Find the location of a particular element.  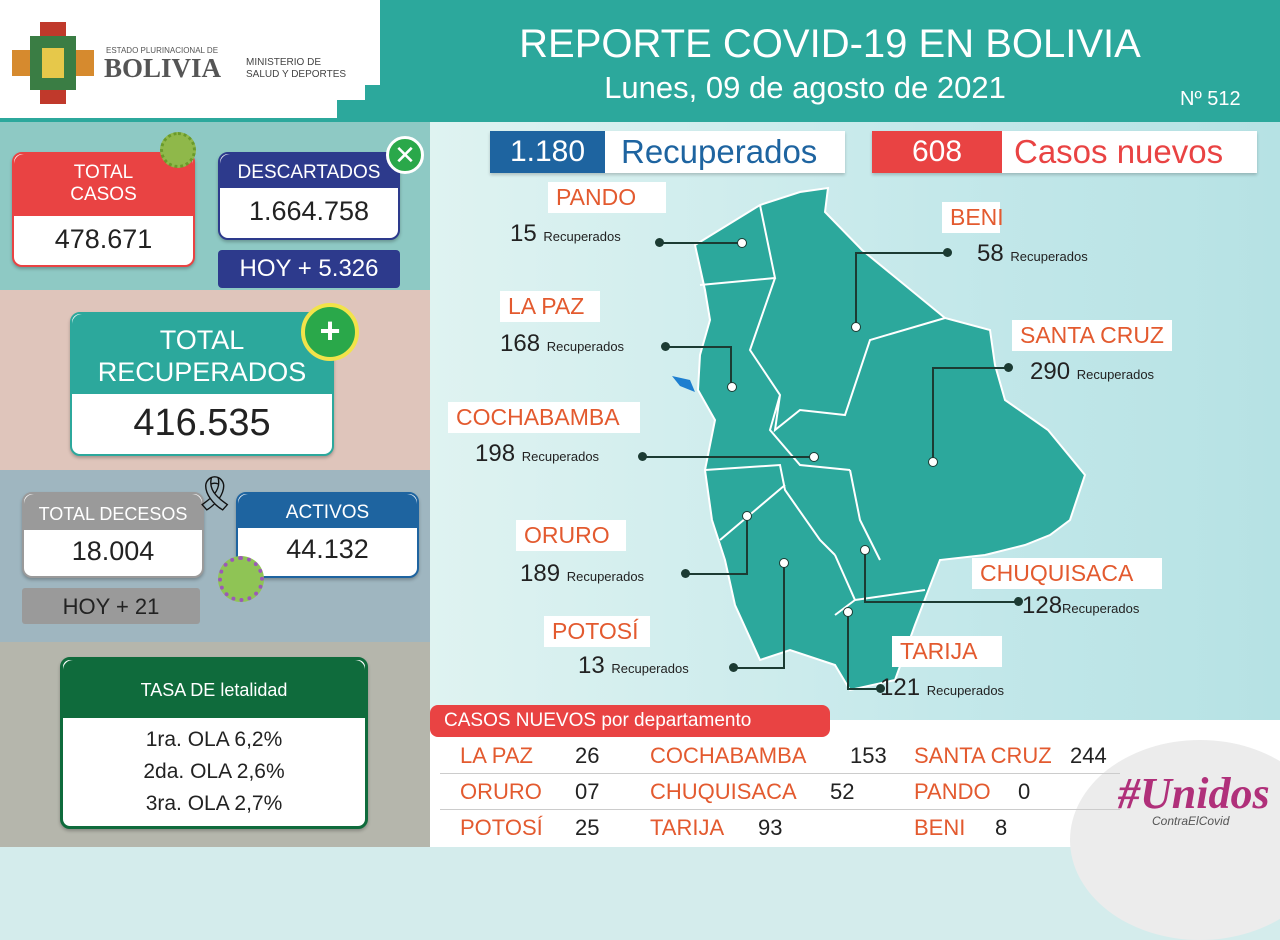

lethality-wave-3: 3ra. OLA 2,7% is located at coordinates (214, 803).